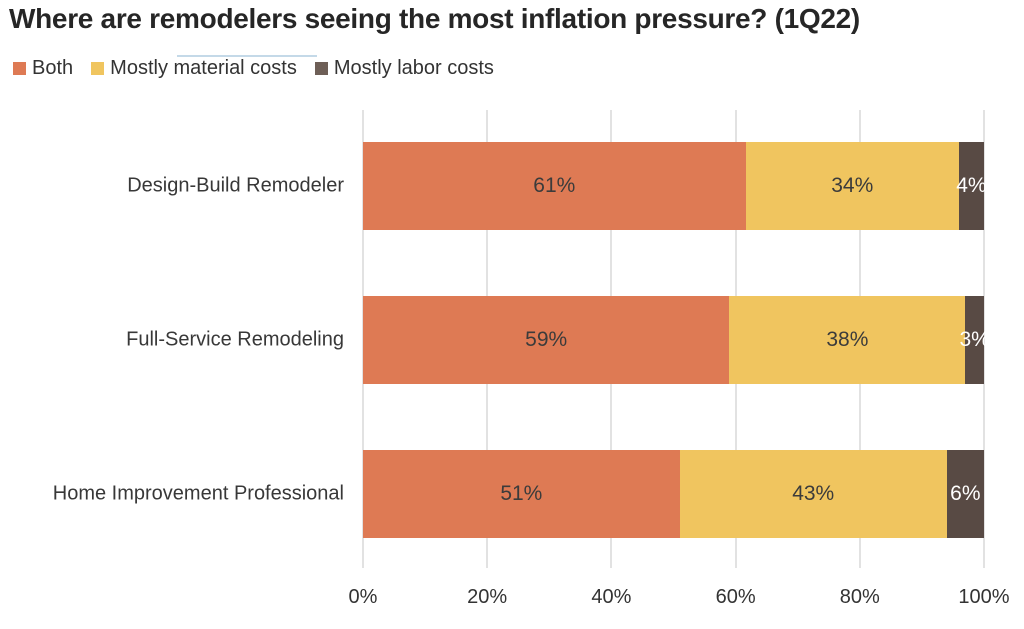 This screenshot has height=629, width=1024. Describe the element at coordinates (98, 68) in the screenshot. I see `legend-swatch-material` at that location.